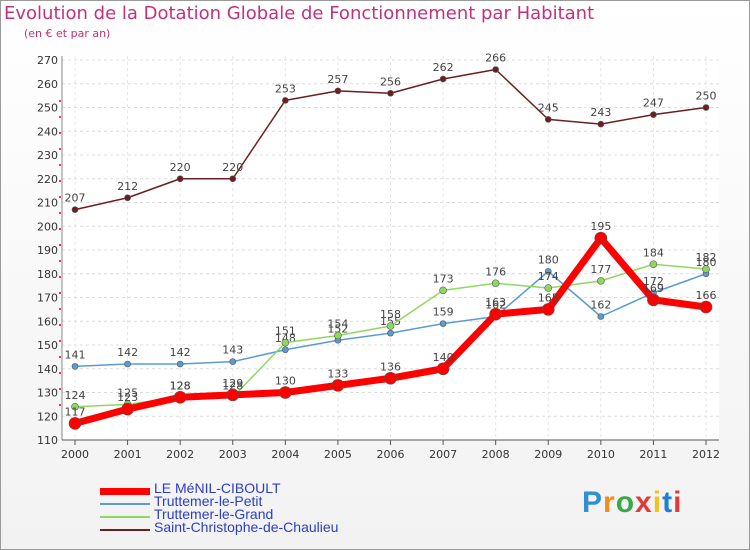 Image resolution: width=750 pixels, height=550 pixels. Describe the element at coordinates (128, 454) in the screenshot. I see `x-tick-label: 2001` at that location.